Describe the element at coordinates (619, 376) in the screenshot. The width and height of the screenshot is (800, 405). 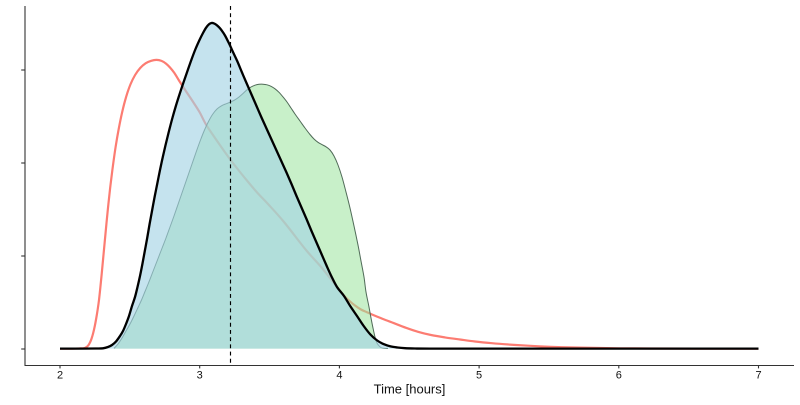
I see `svg-text: 6` at that location.